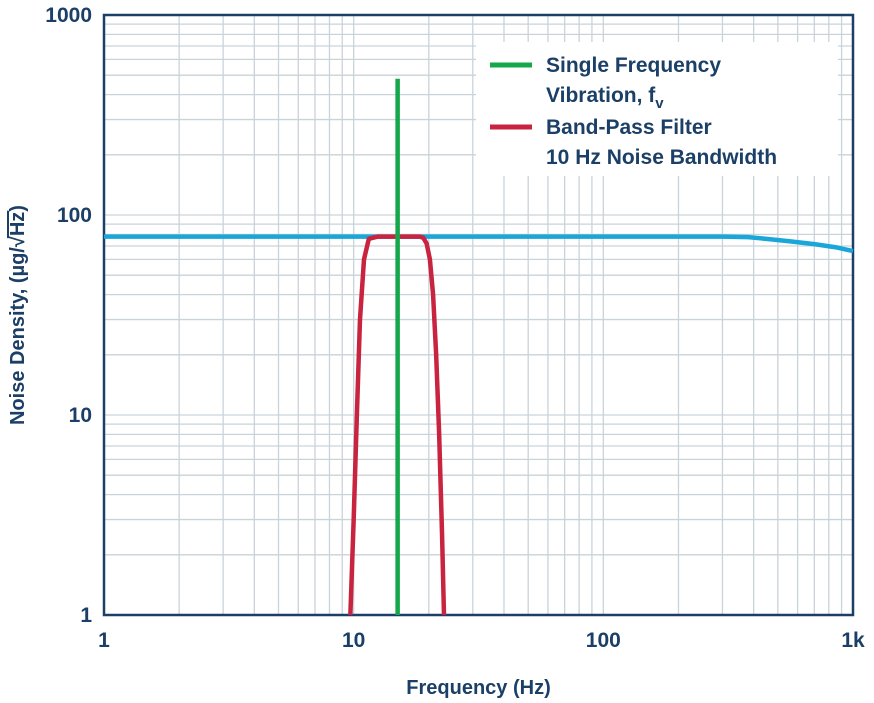 Image resolution: width=874 pixels, height=703 pixels. I want to click on y-tick-label: 10, so click(80, 415).